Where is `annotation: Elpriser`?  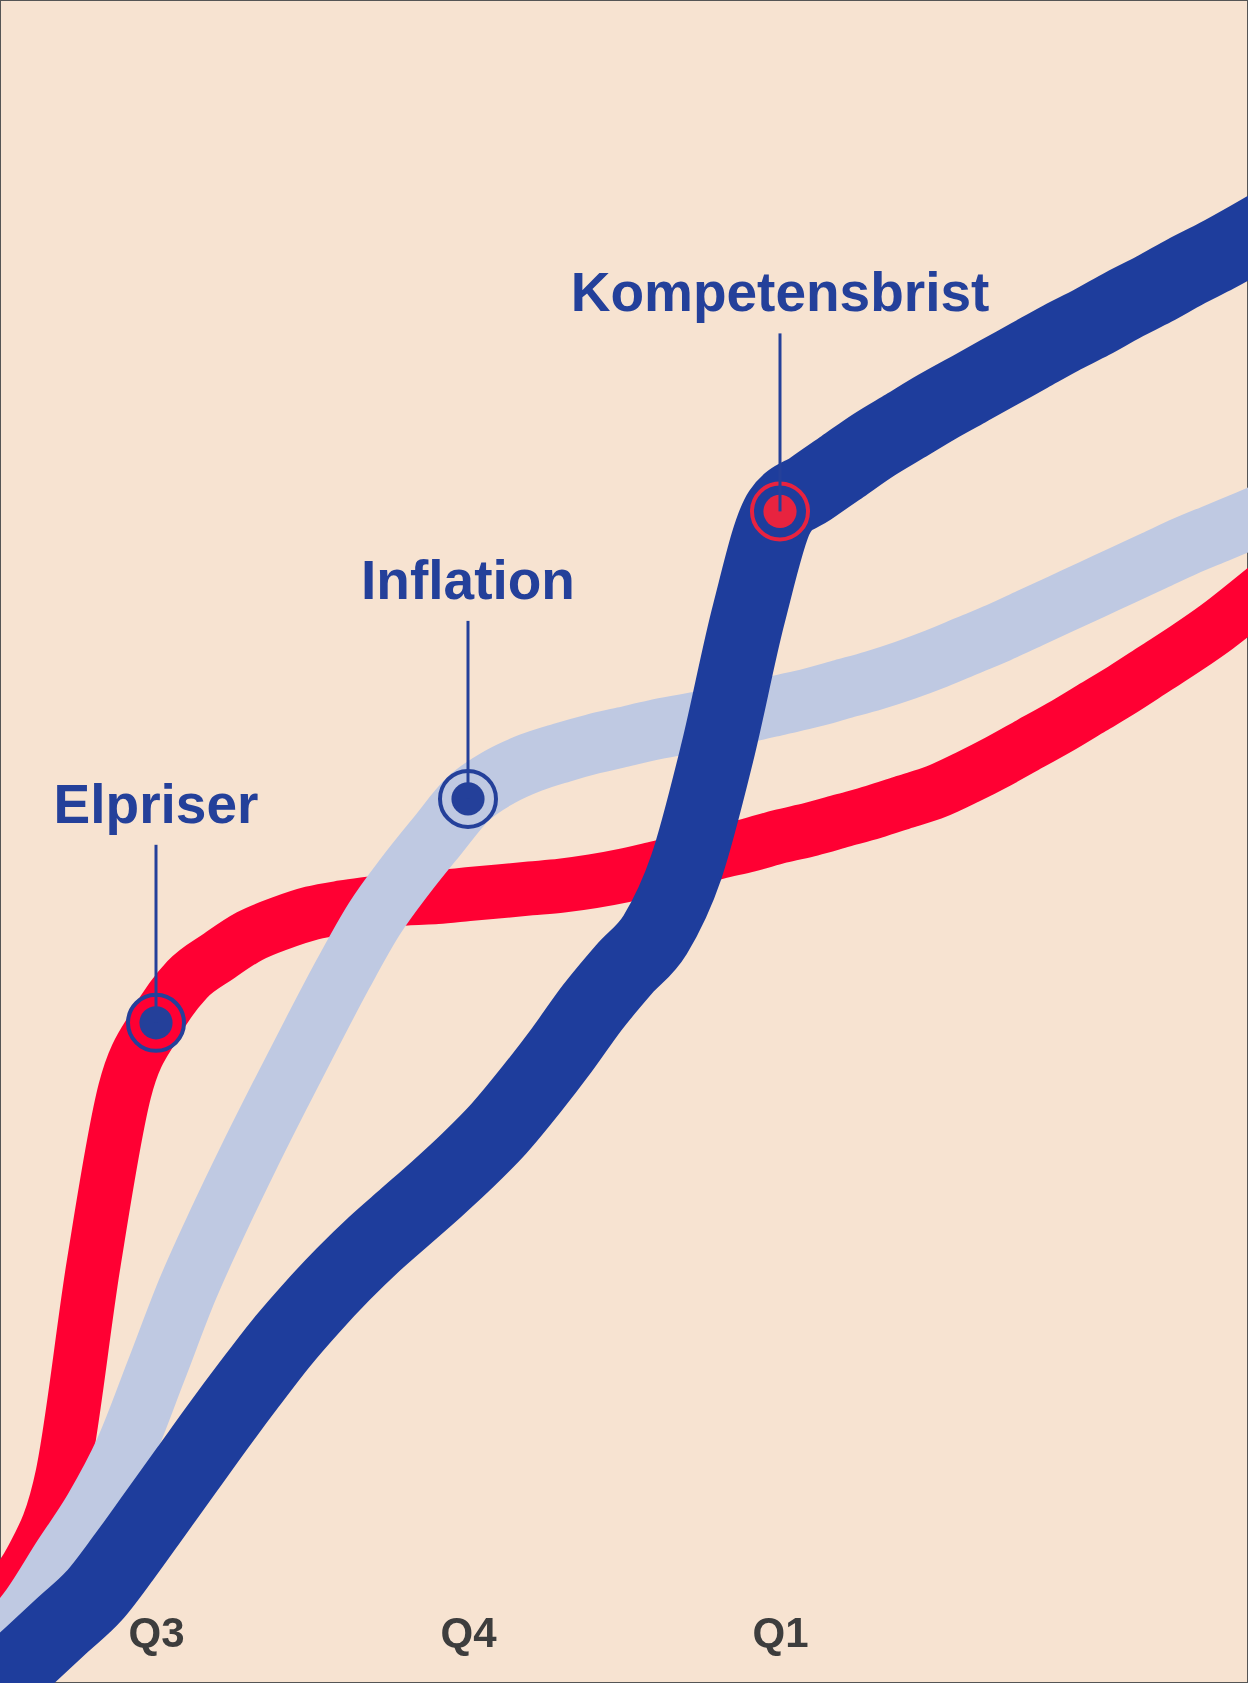
annotation: Elpriser is located at coordinates (156, 803).